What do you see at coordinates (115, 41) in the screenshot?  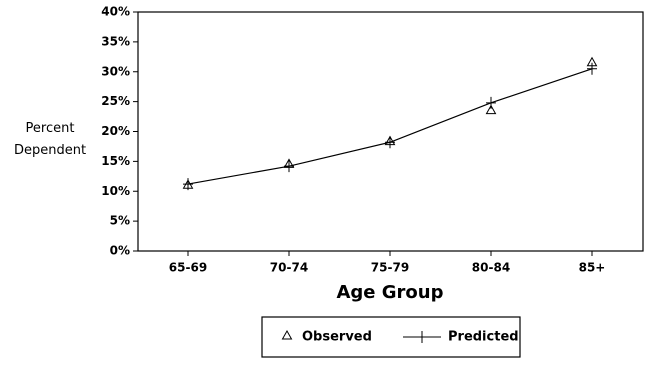 I see `y-tick-label: 35%` at bounding box center [115, 41].